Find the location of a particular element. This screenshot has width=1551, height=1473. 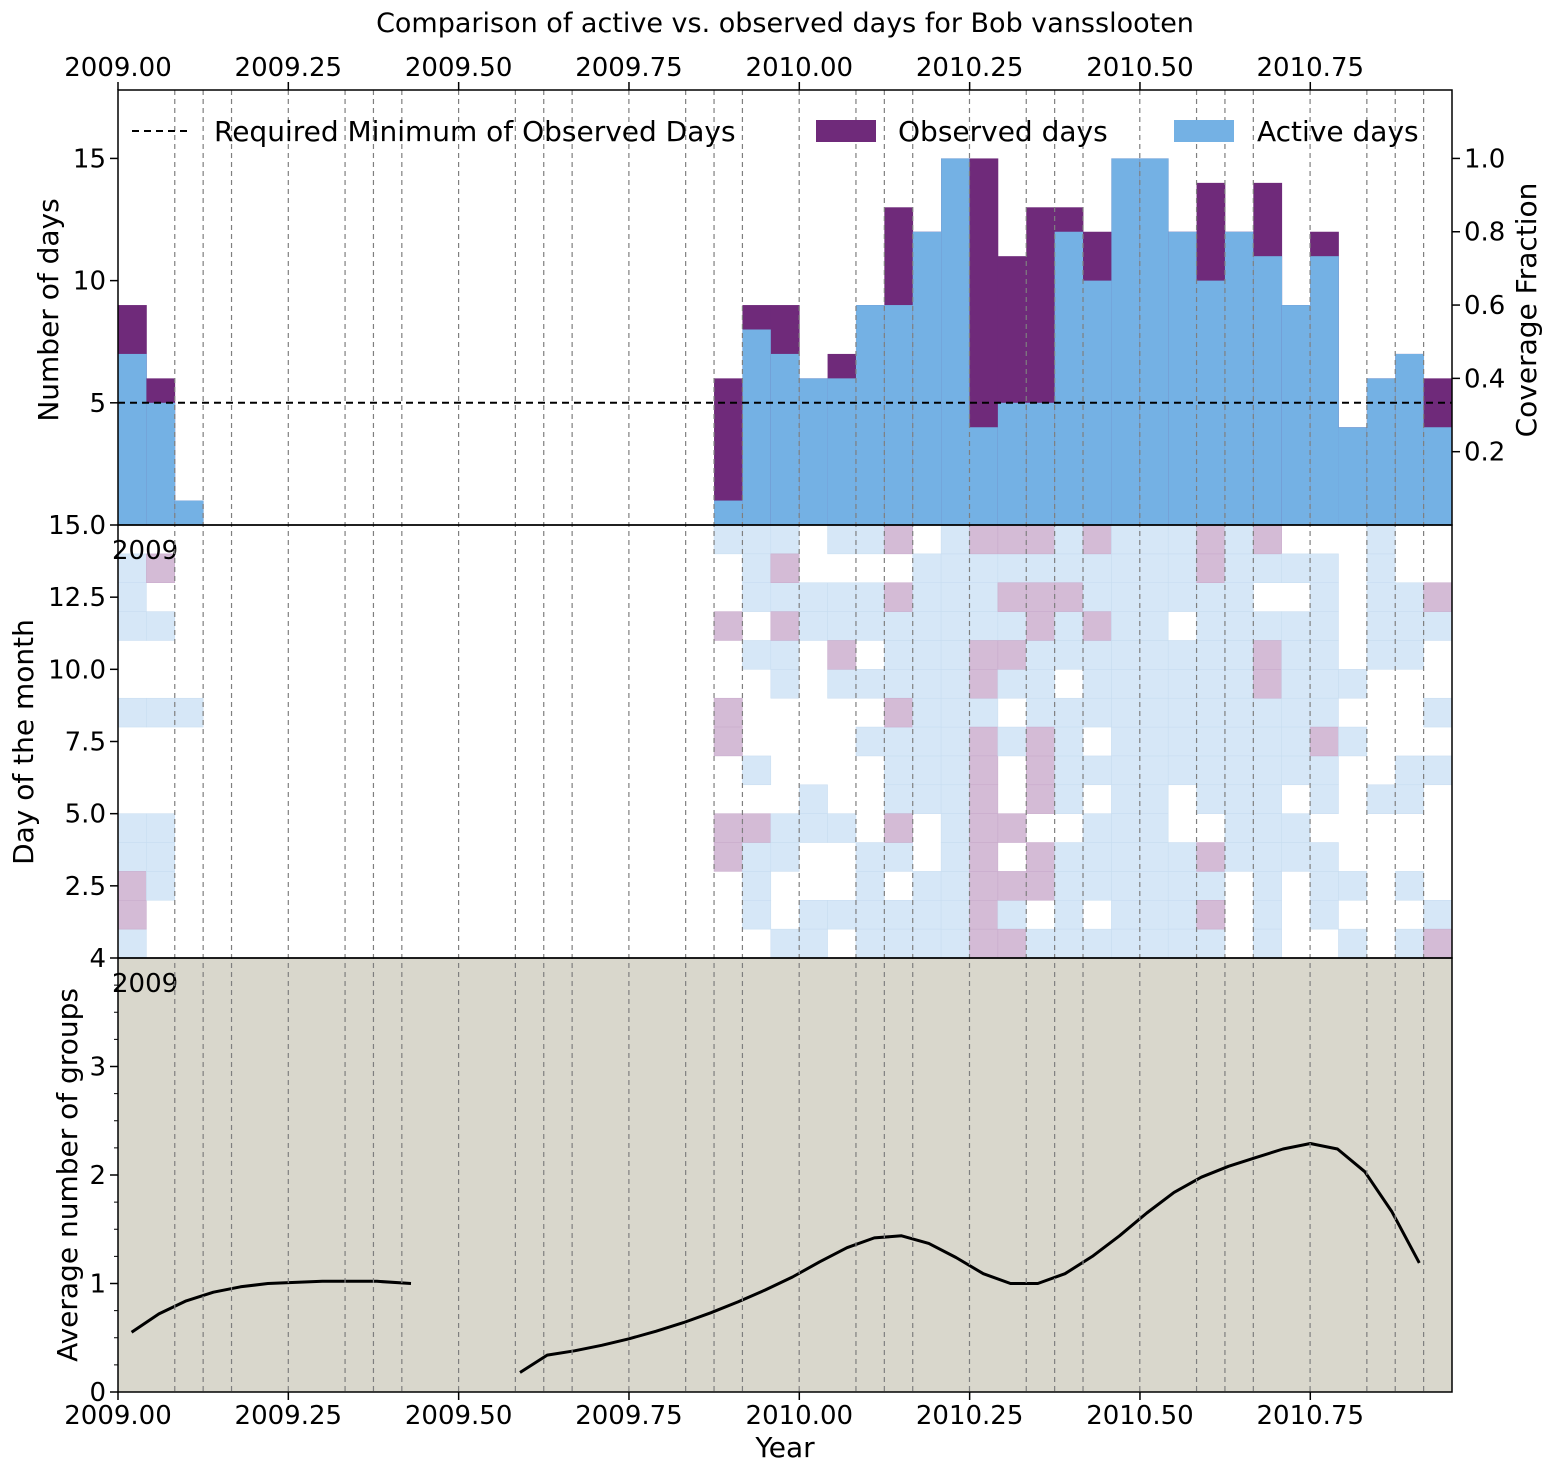

y-tick-label: 1 is located at coordinates (97, 1285).